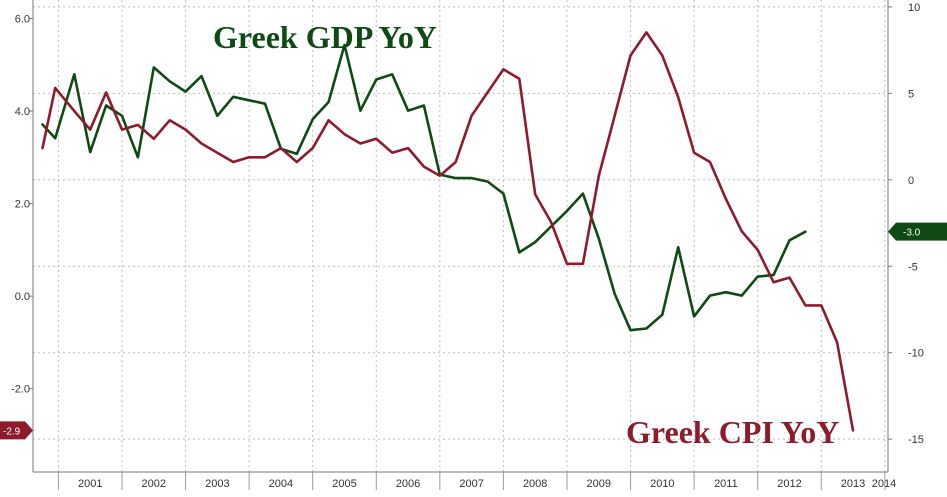  Describe the element at coordinates (912, 233) in the screenshot. I see `badge-label: -3.0` at that location.